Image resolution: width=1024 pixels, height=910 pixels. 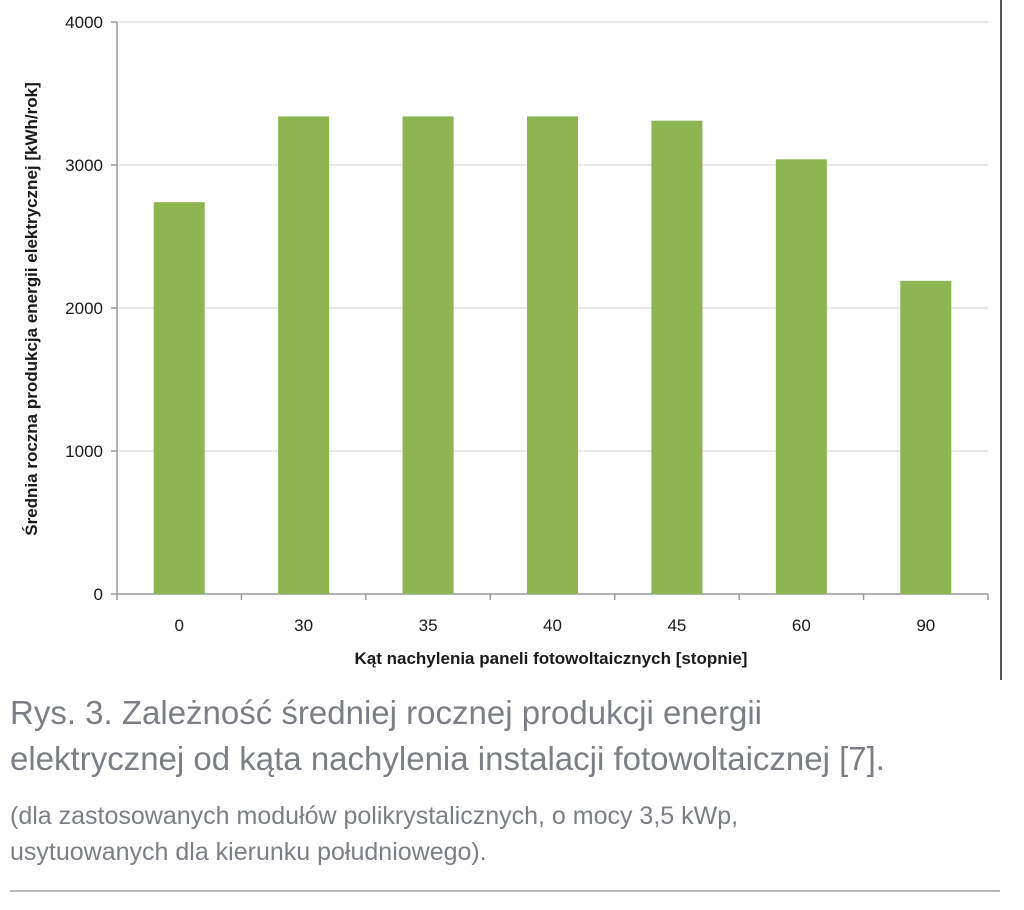 I want to click on x-tick-label: 35, so click(x=428, y=625).